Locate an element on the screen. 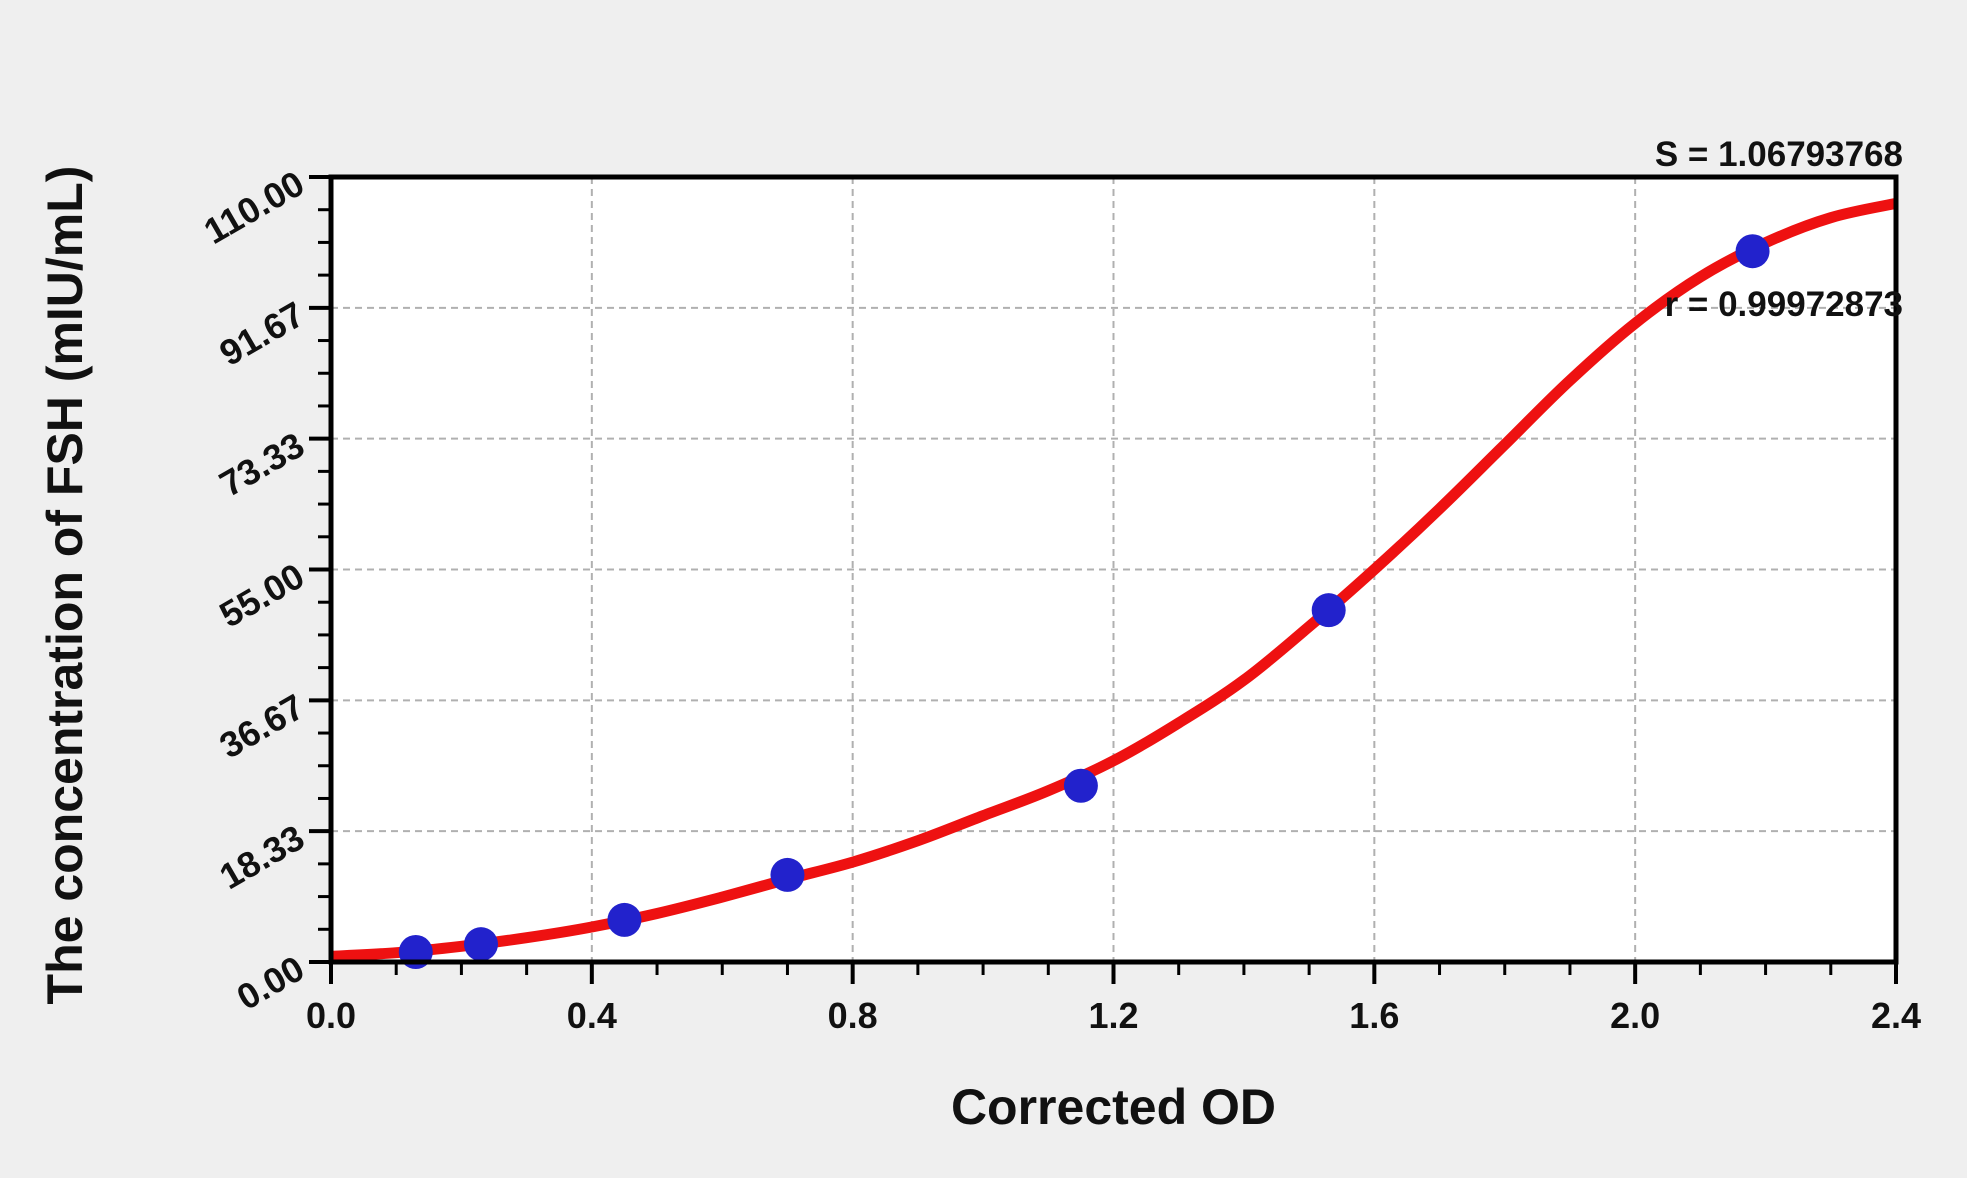 This screenshot has height=1178, width=1967. x-tick-label: 0.0 is located at coordinates (331, 1015).